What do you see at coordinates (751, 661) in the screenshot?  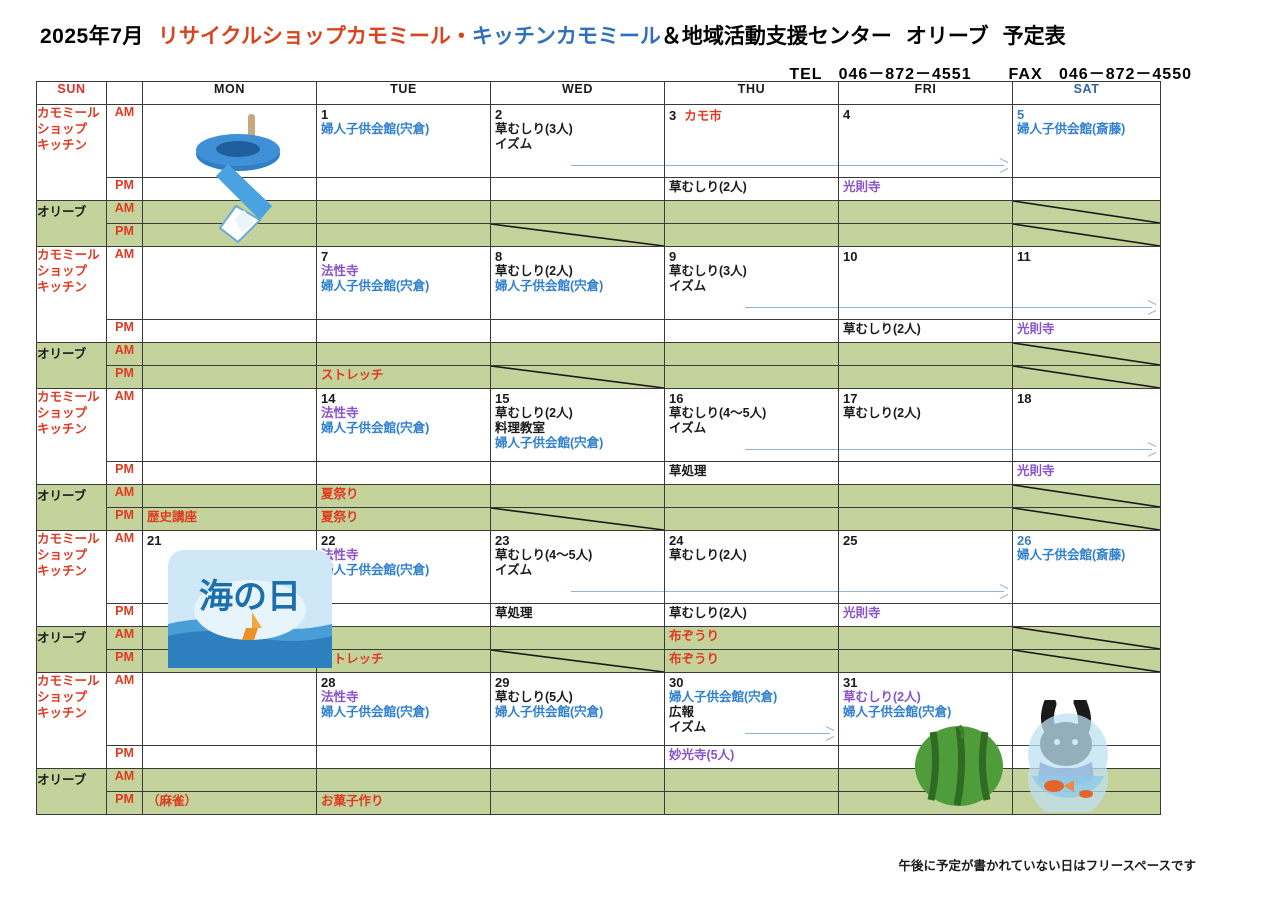 I see `olive-cell-pm: 布ぞうり` at bounding box center [751, 661].